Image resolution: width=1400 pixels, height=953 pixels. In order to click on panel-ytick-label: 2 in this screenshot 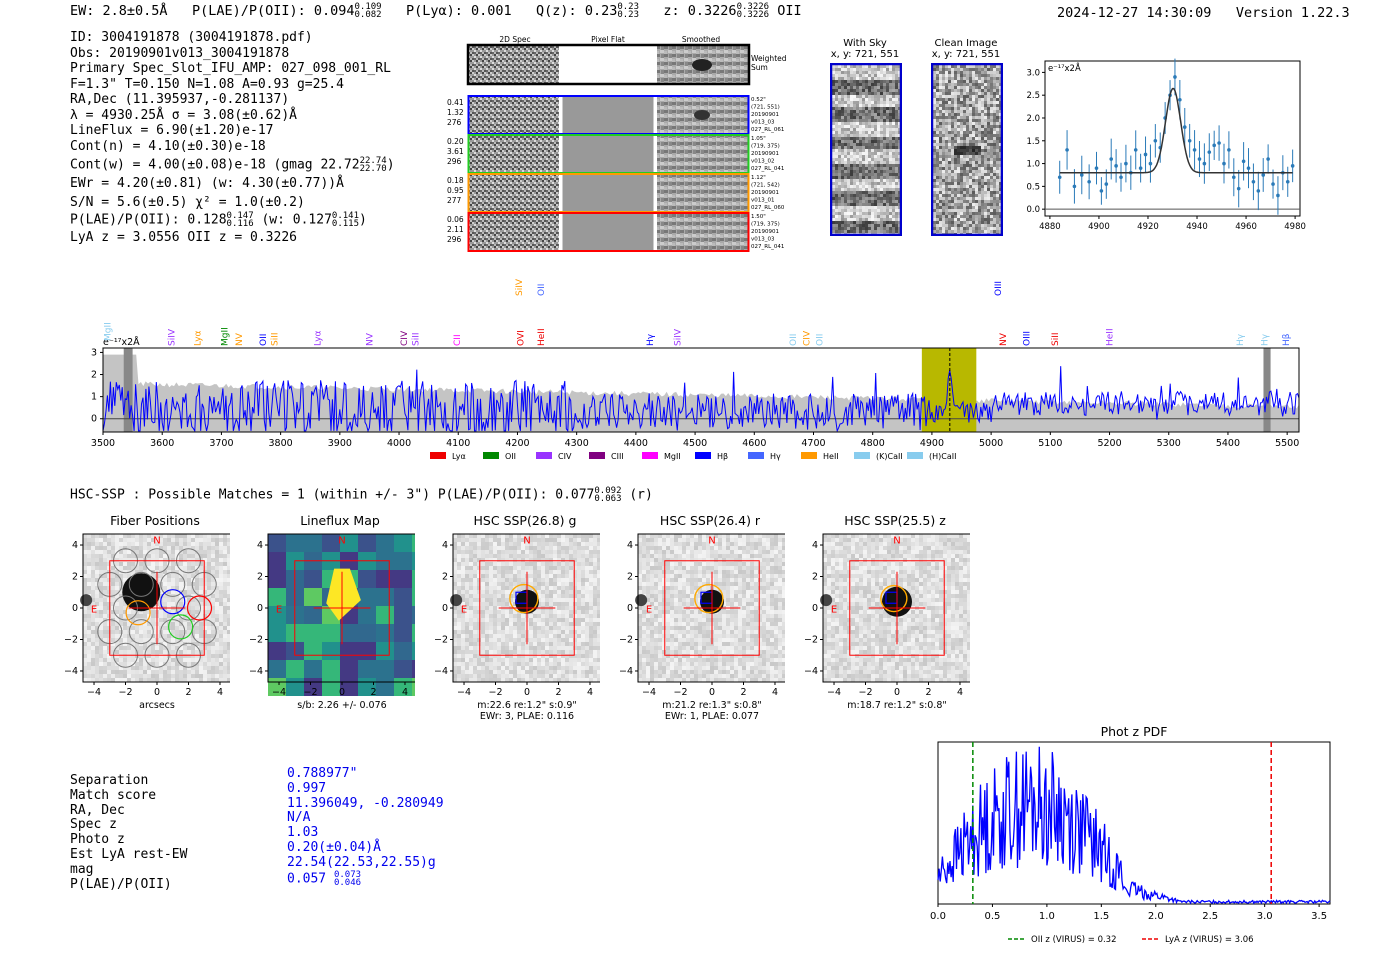, I will do `click(75, 577)`.